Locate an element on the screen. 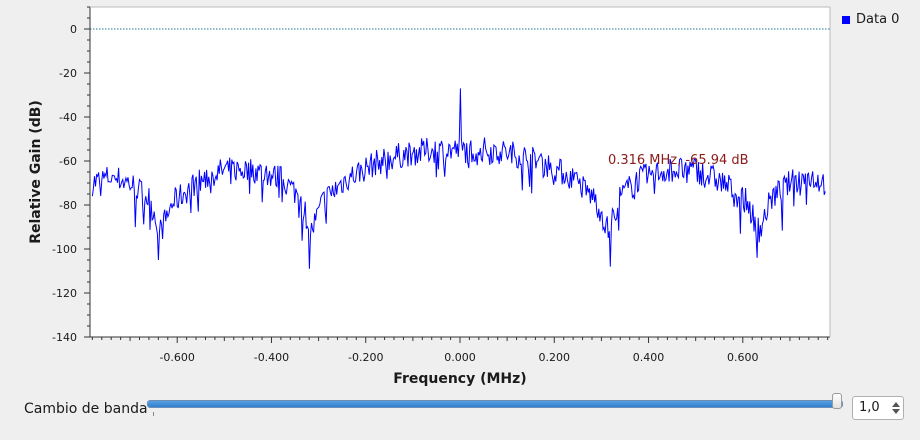  x-tick-label: -0.200 is located at coordinates (365, 357).